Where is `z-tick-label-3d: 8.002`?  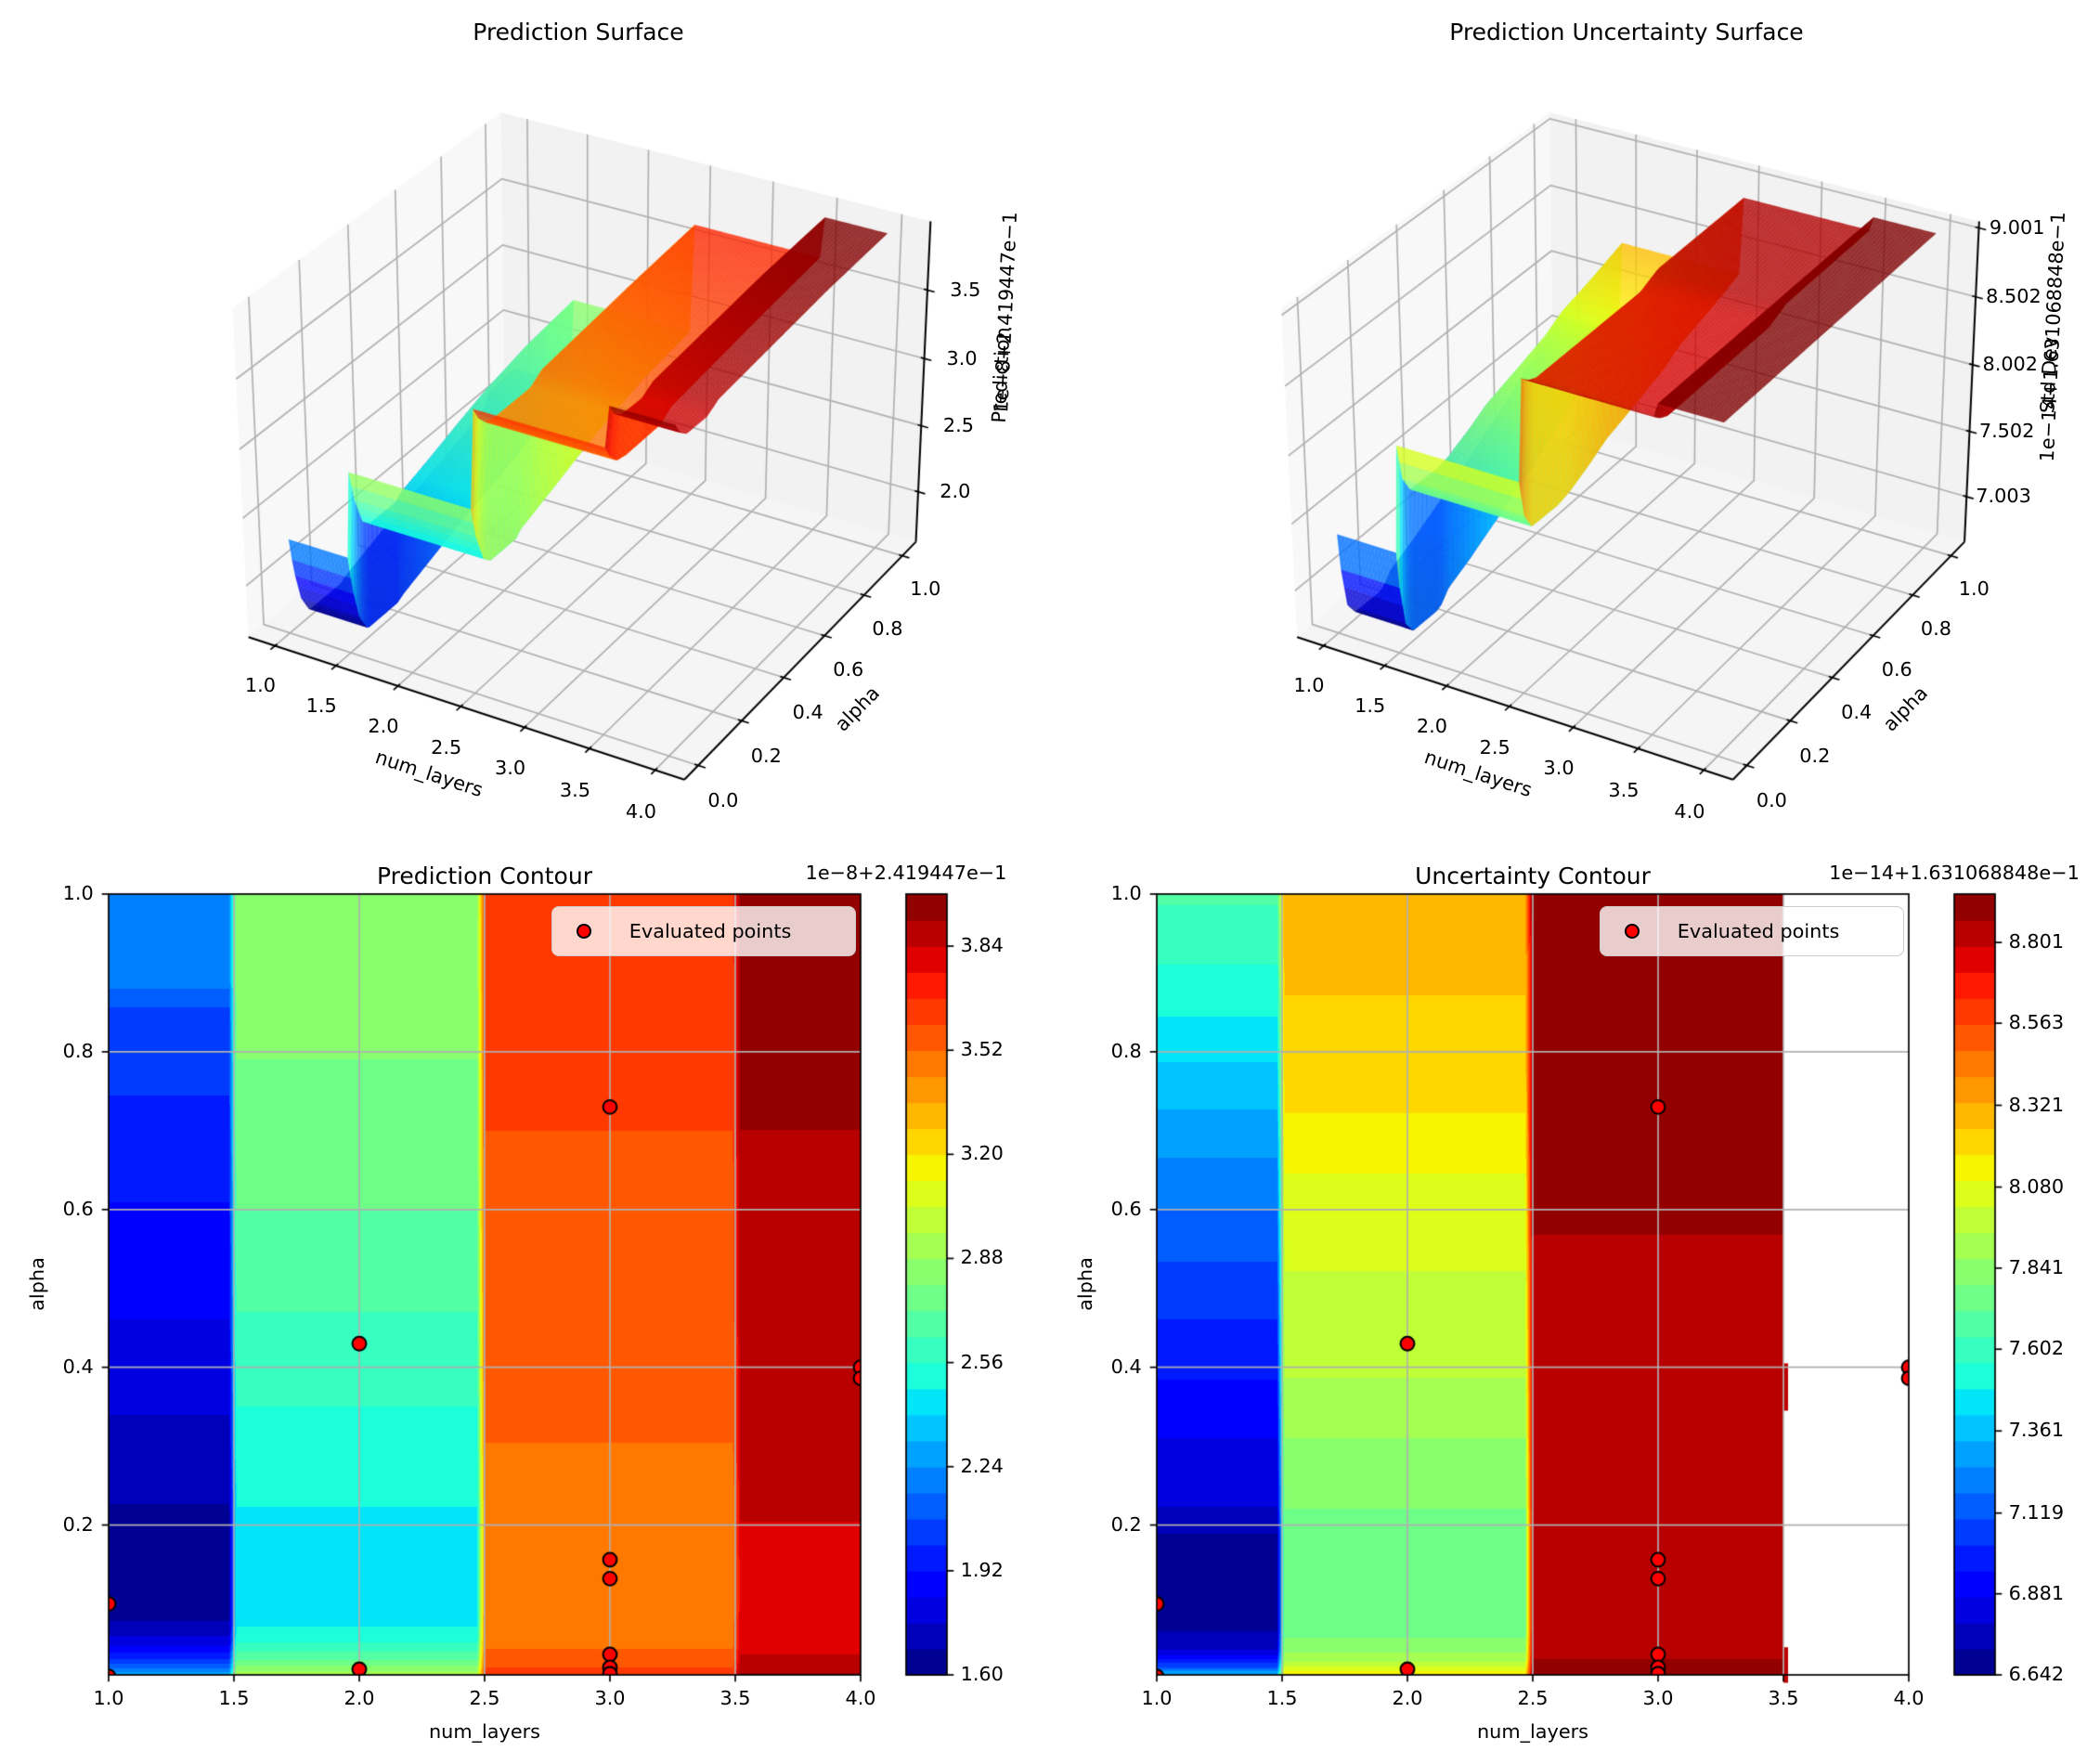 z-tick-label-3d: 8.002 is located at coordinates (2010, 364).